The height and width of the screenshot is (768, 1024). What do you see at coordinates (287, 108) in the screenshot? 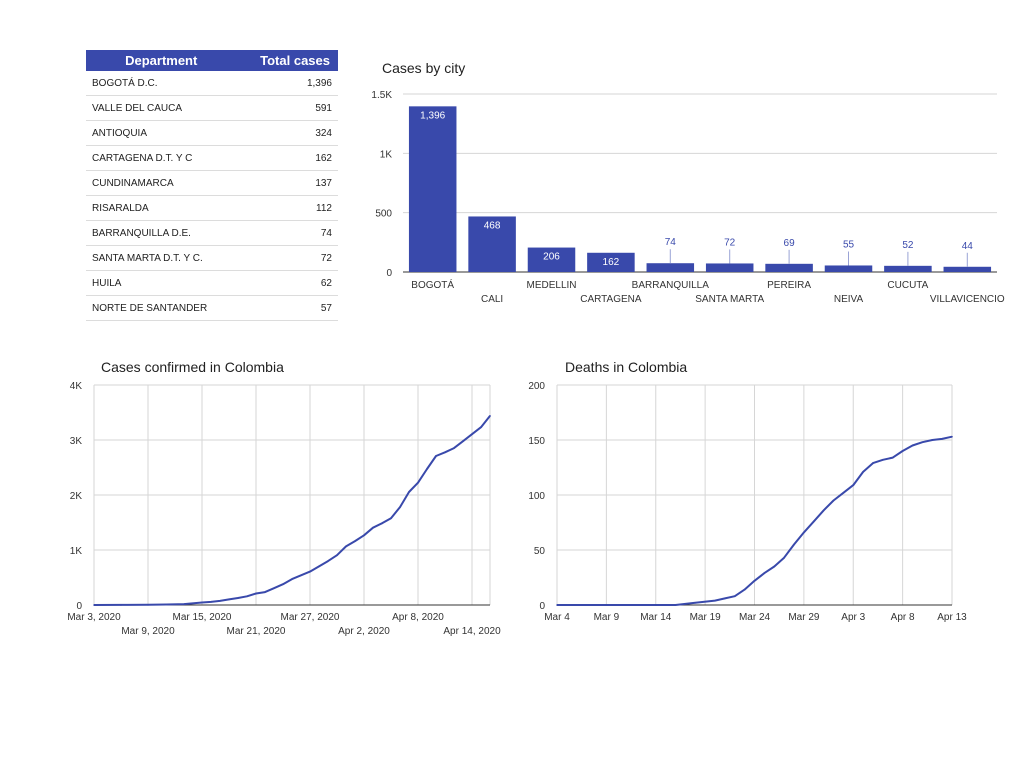
I see `total-cases-value: 591` at bounding box center [287, 108].